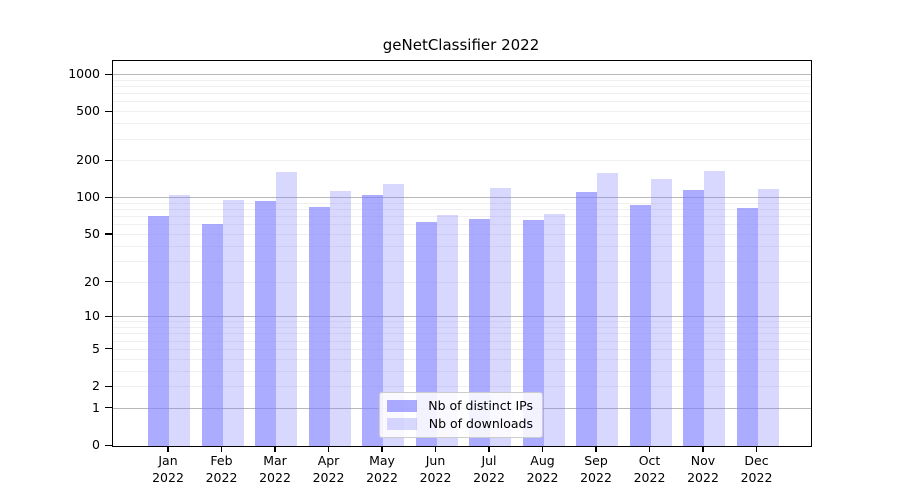  Describe the element at coordinates (480, 405) in the screenshot. I see `legend-label-distinct-ips: Nb of distinct IPs` at that location.